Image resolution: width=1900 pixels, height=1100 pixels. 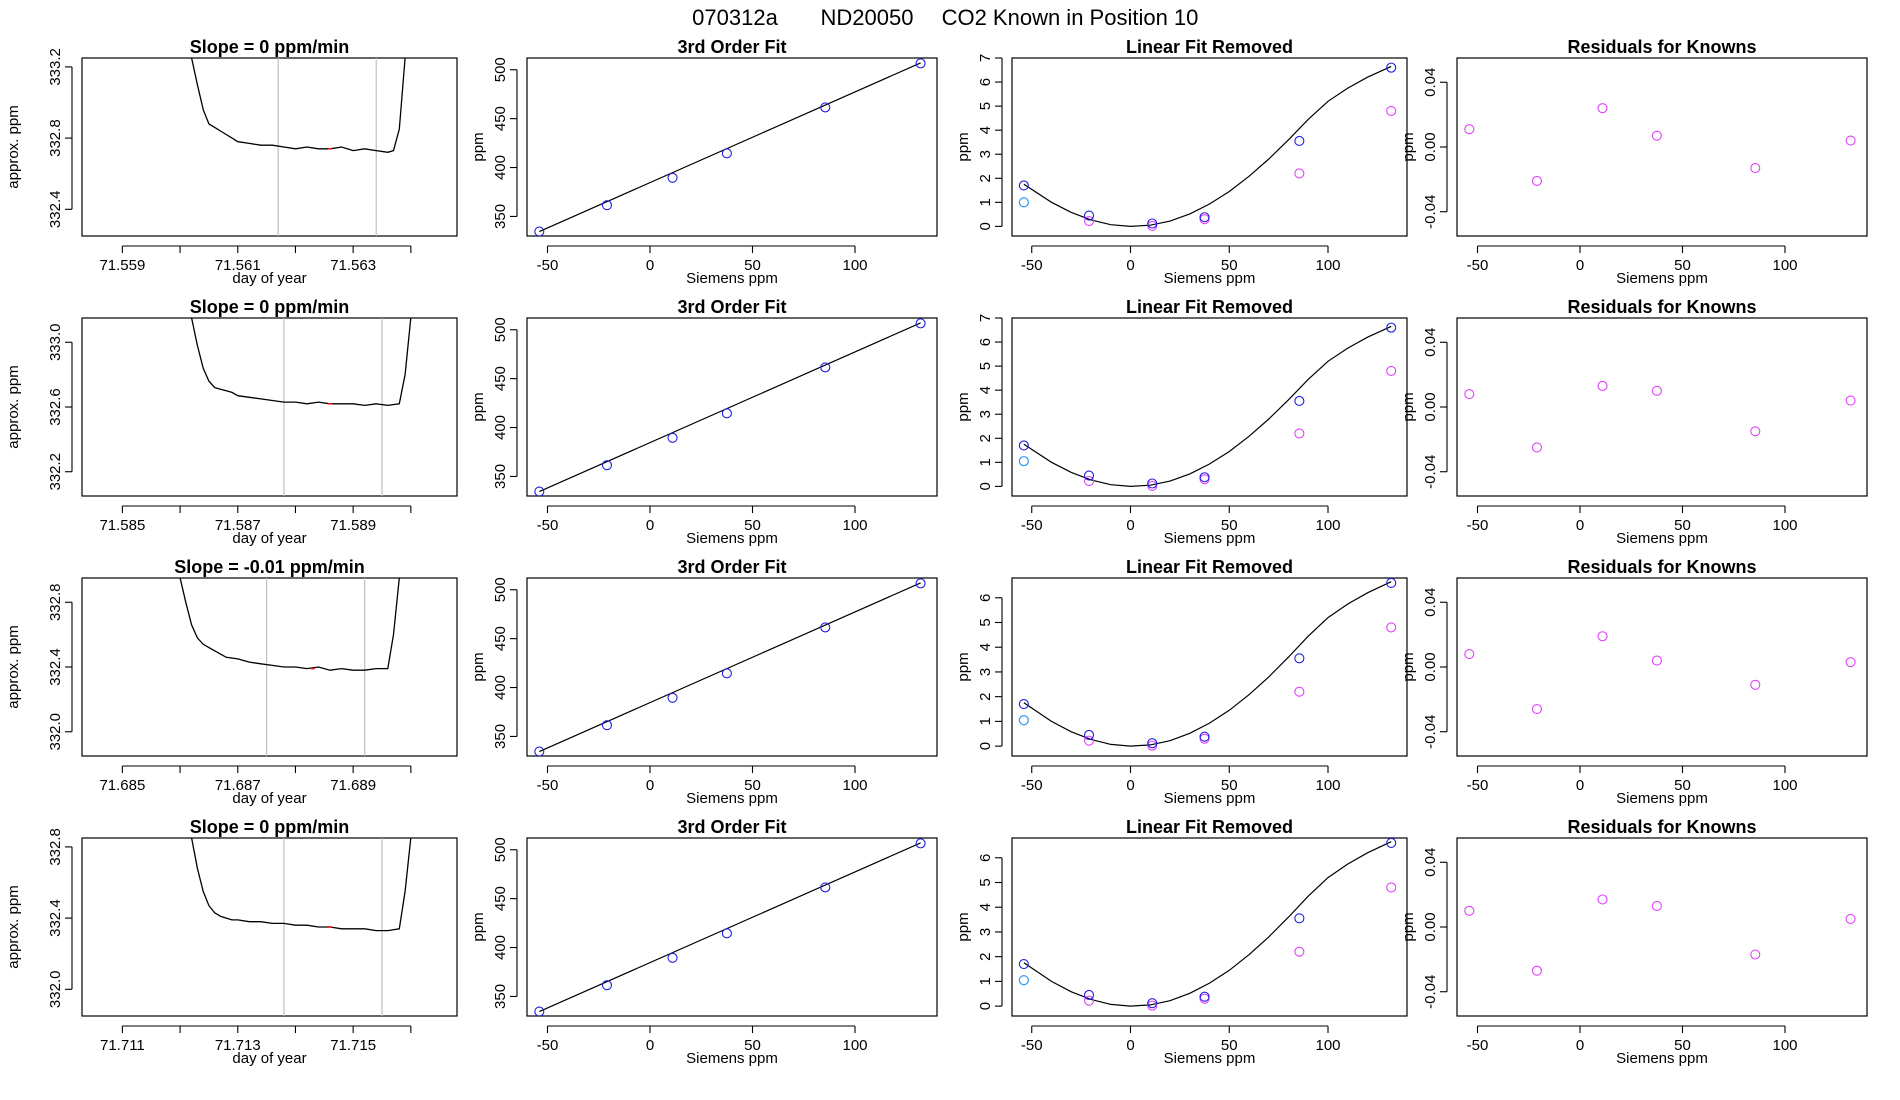 I want to click on panel-title: 3rd Order Fit, so click(x=731, y=827).